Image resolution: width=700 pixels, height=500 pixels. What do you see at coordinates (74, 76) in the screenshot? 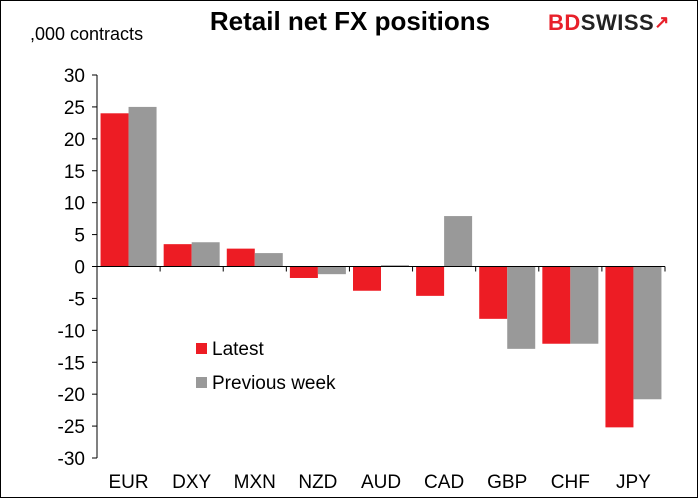
I see `y-tick-label: 30` at bounding box center [74, 76].